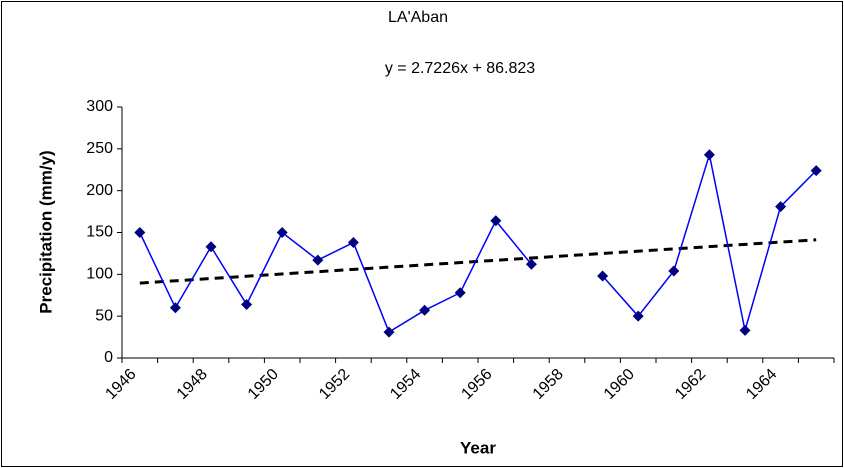 This screenshot has height=468, width=844. Describe the element at coordinates (99, 148) in the screenshot. I see `y-tick-label: 250` at that location.